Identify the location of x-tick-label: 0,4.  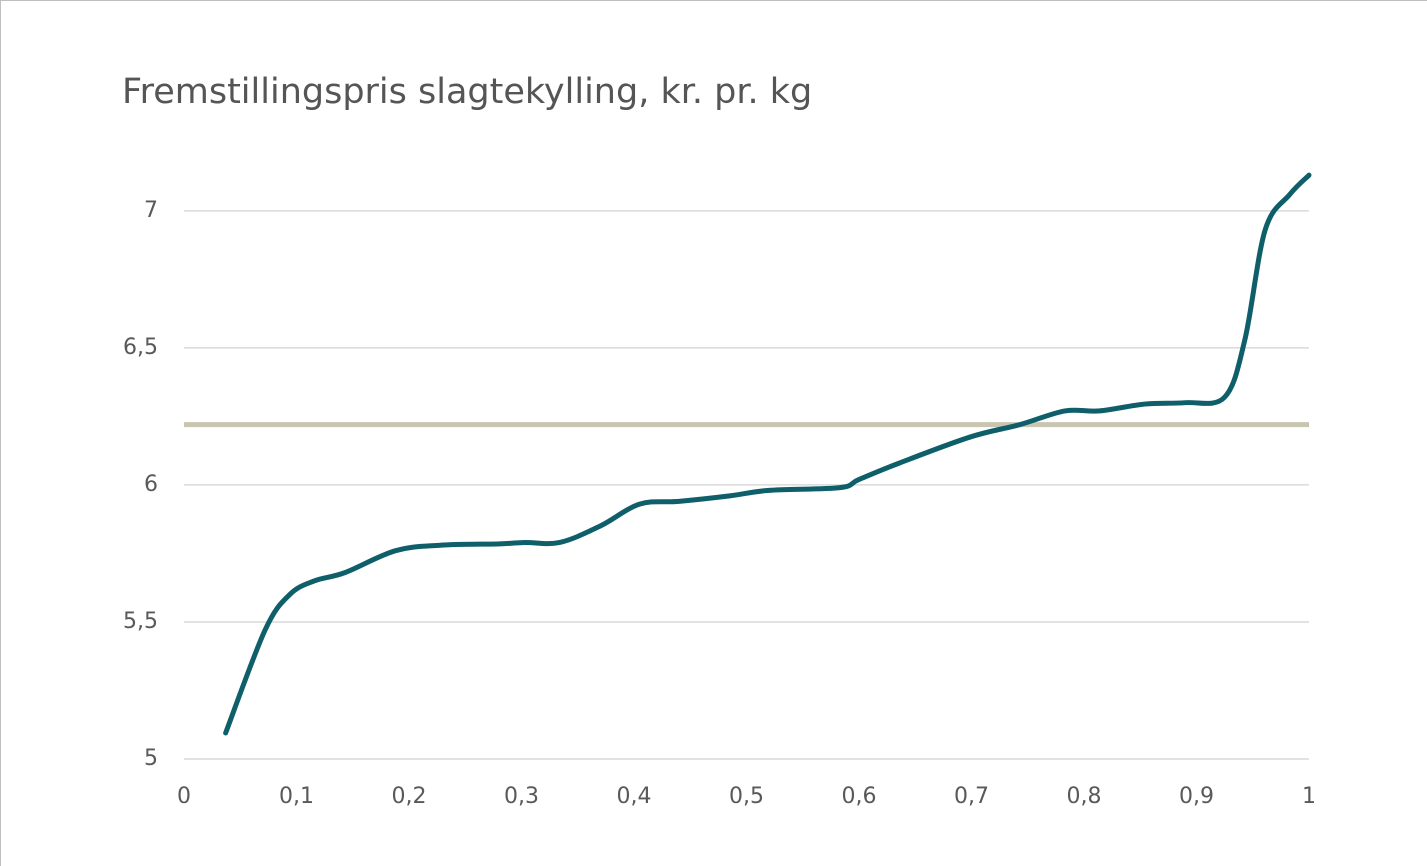
(634, 796).